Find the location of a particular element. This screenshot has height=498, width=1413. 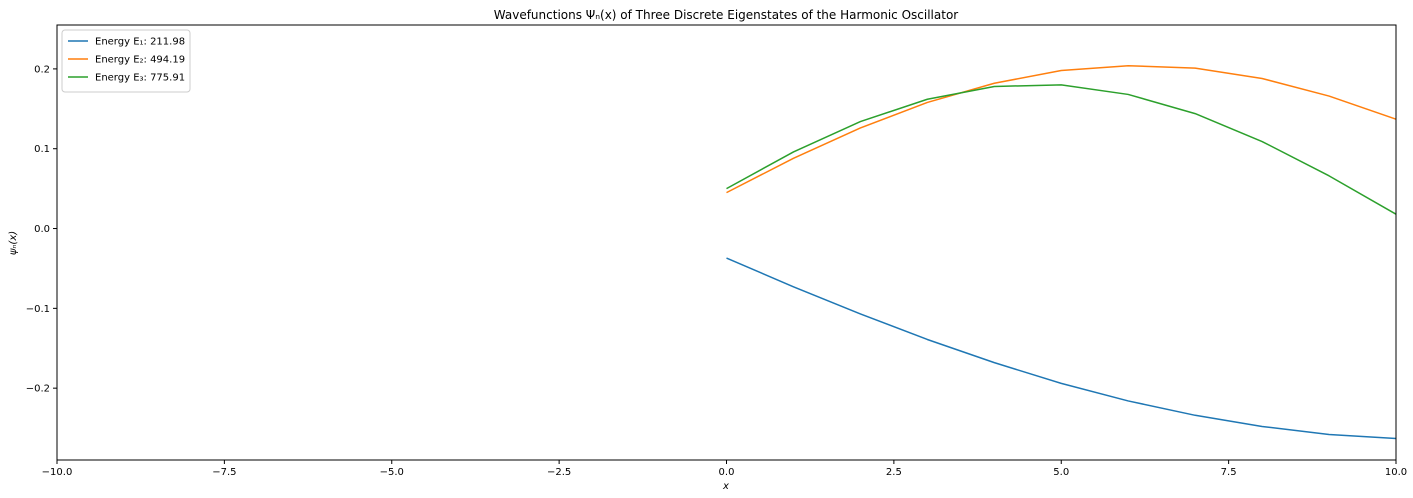

y-axis-label: ψₙ(x) is located at coordinates (13, 243).